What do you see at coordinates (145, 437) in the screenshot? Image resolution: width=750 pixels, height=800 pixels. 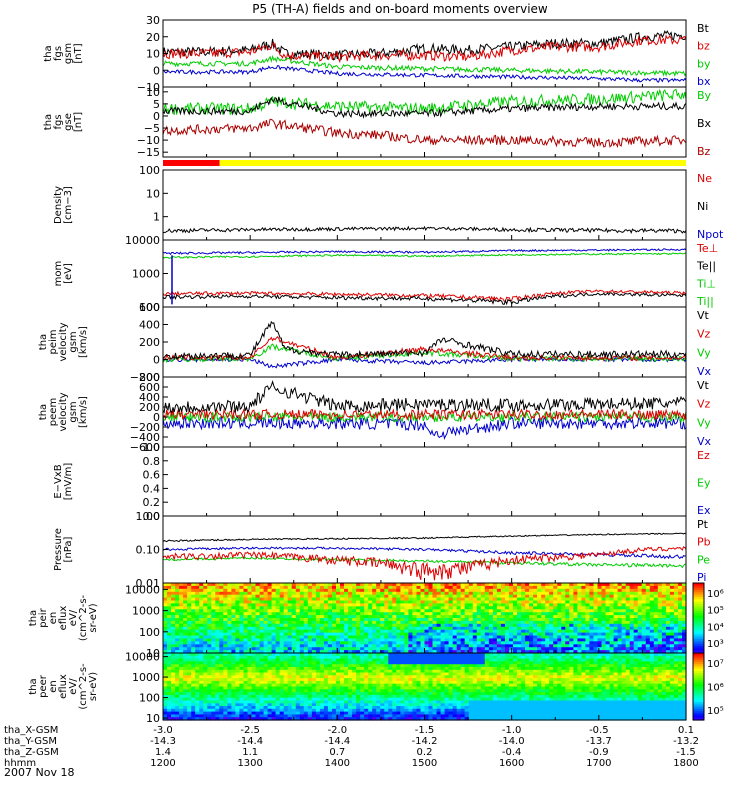 I see `y-tick-label: −400` at bounding box center [145, 437].